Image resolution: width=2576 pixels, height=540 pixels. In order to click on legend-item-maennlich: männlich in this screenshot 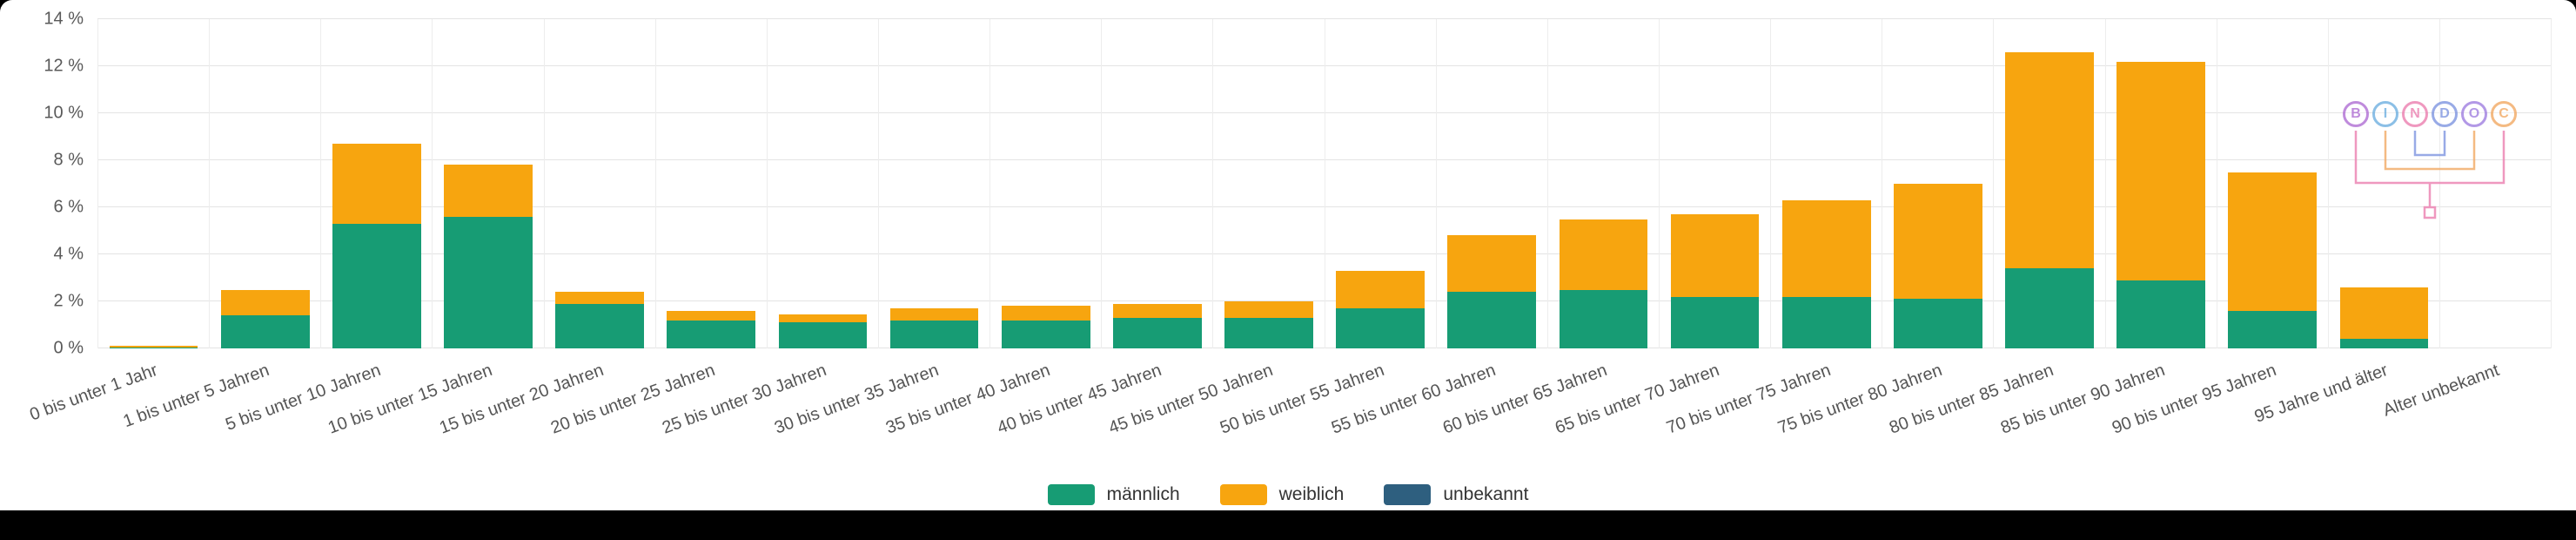, I will do `click(1113, 494)`.